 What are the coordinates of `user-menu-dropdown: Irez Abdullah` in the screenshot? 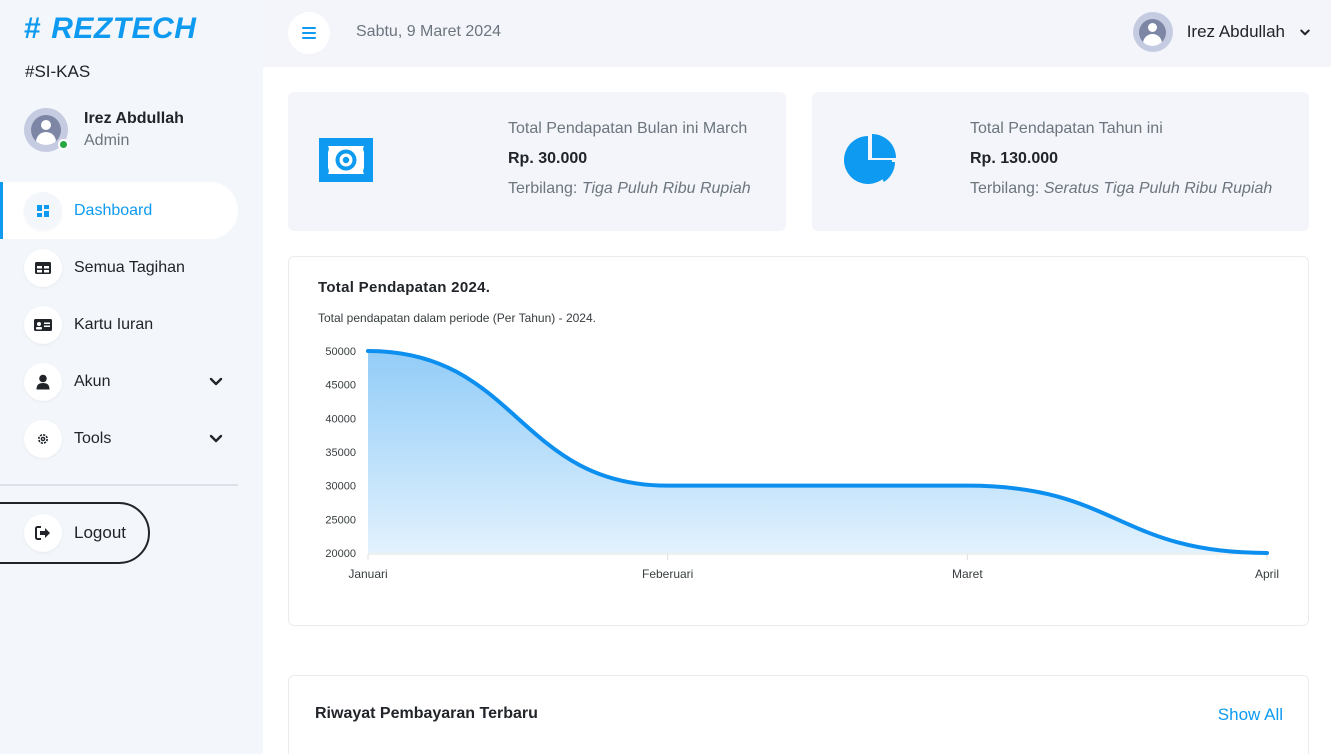 It's located at (1221, 32).